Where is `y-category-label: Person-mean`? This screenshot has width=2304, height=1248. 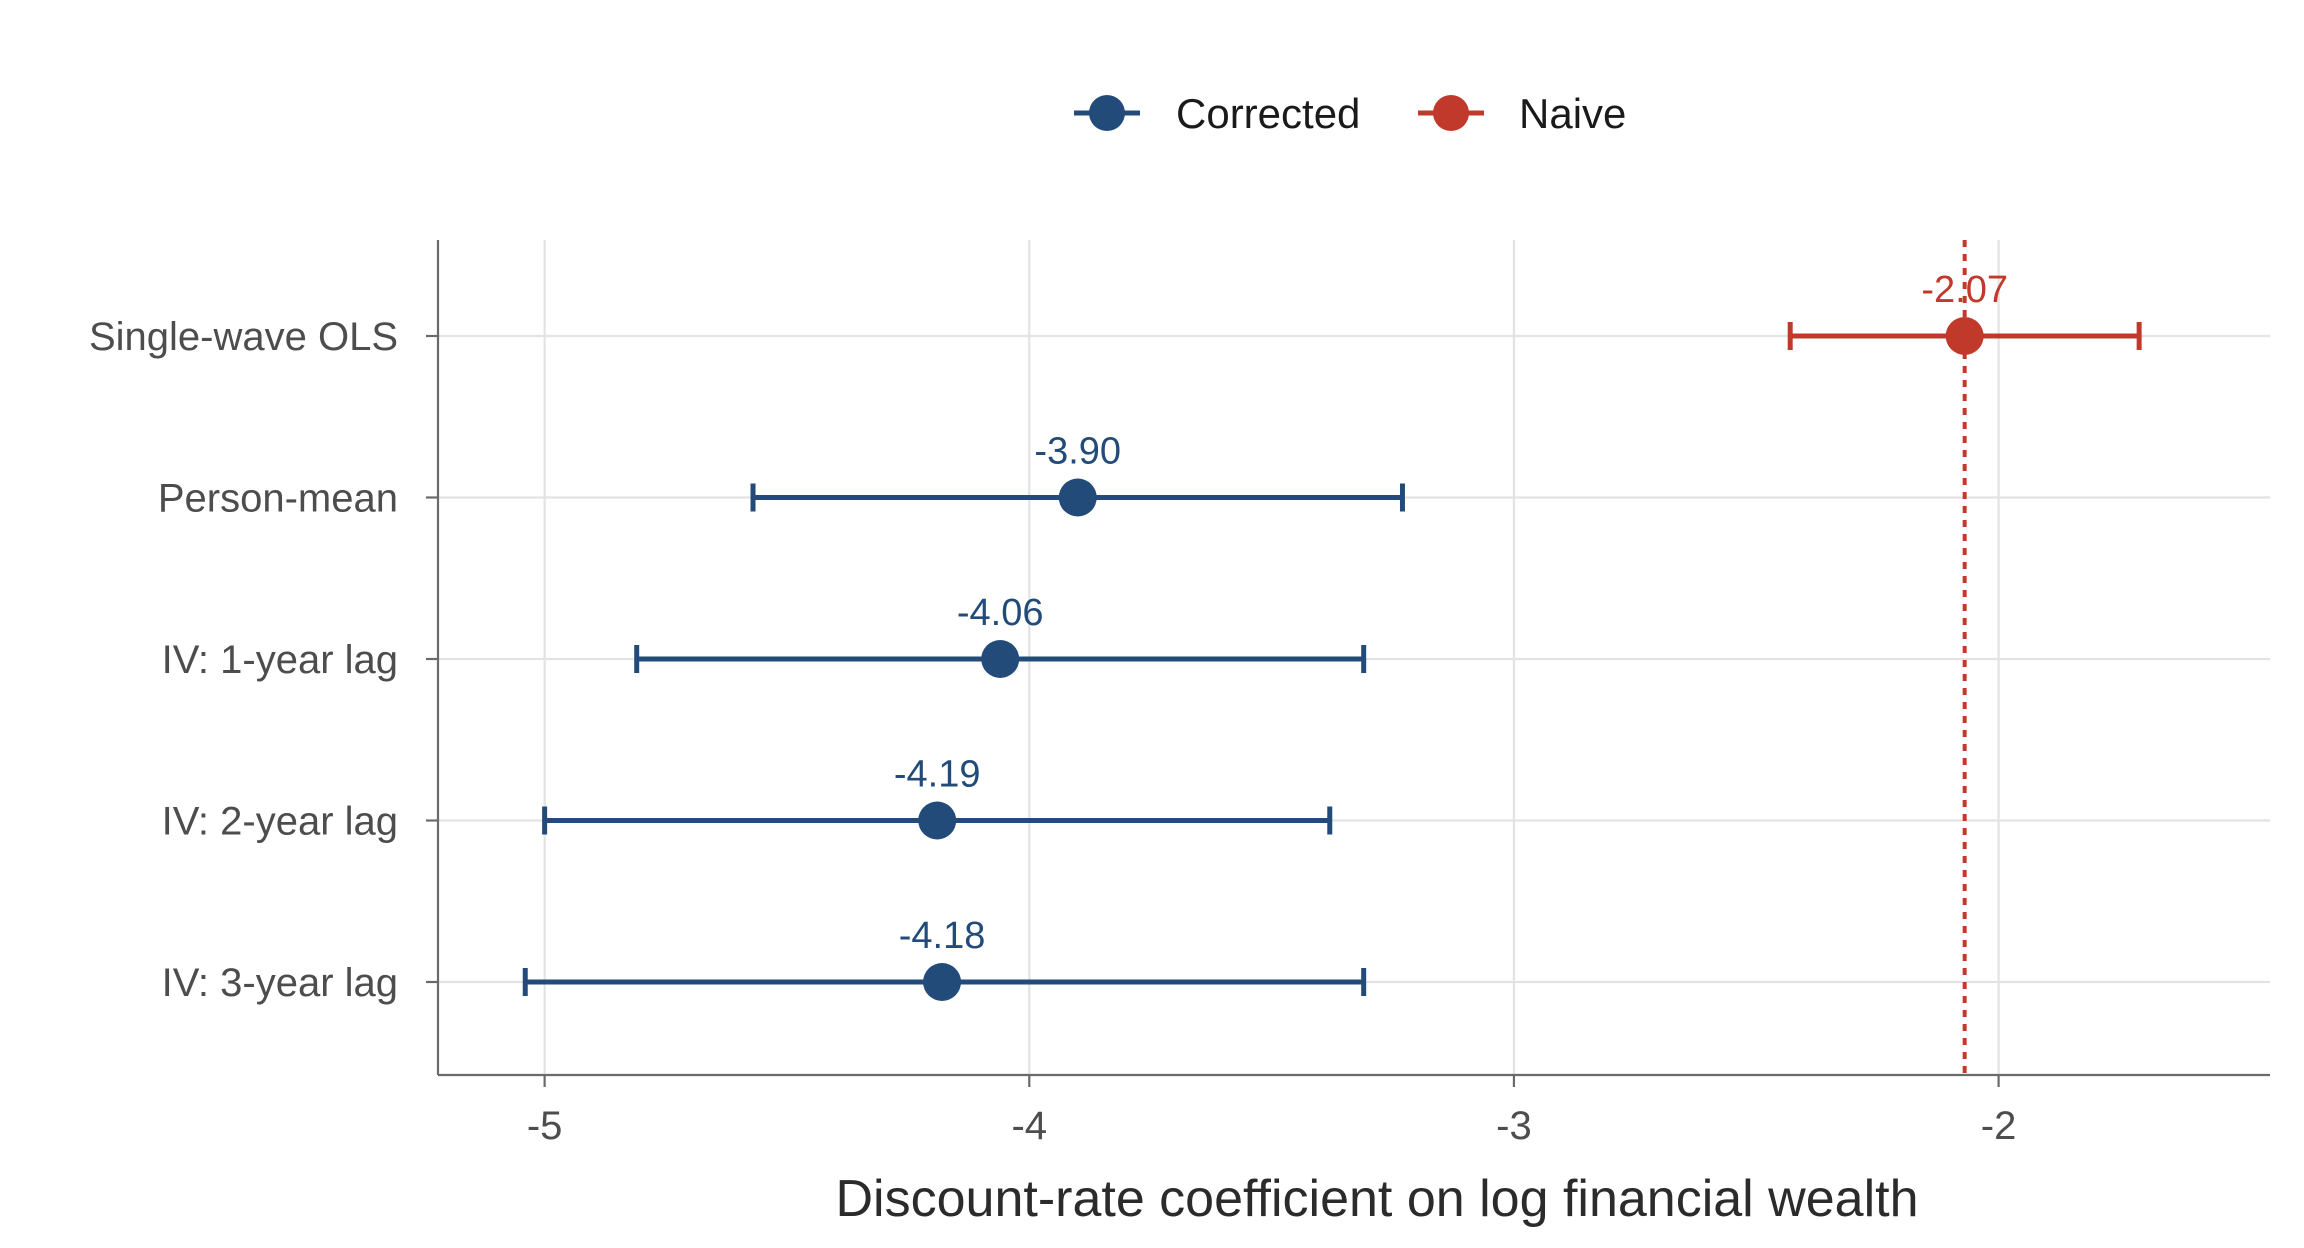
y-category-label: Person-mean is located at coordinates (278, 499).